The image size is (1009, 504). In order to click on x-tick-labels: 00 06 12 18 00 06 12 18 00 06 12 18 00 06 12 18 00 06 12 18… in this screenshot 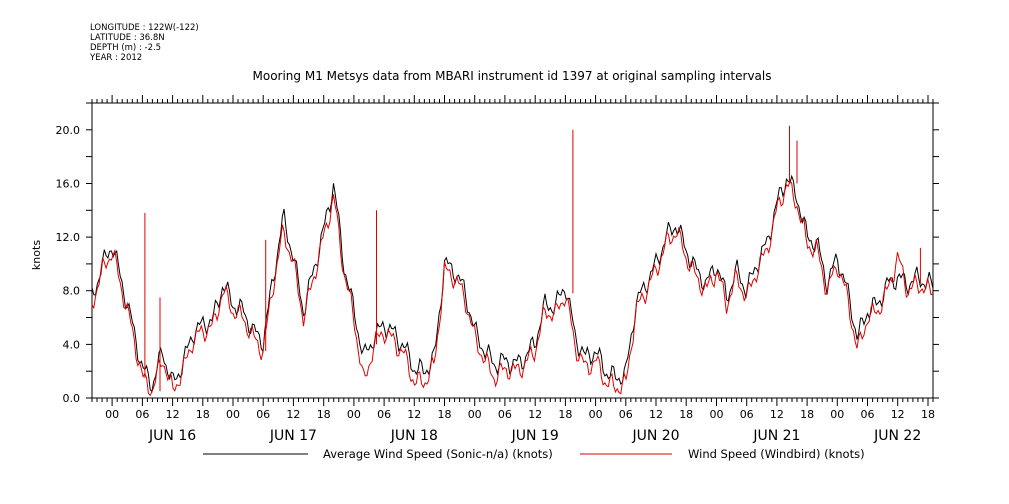, I will do `click(520, 414)`.